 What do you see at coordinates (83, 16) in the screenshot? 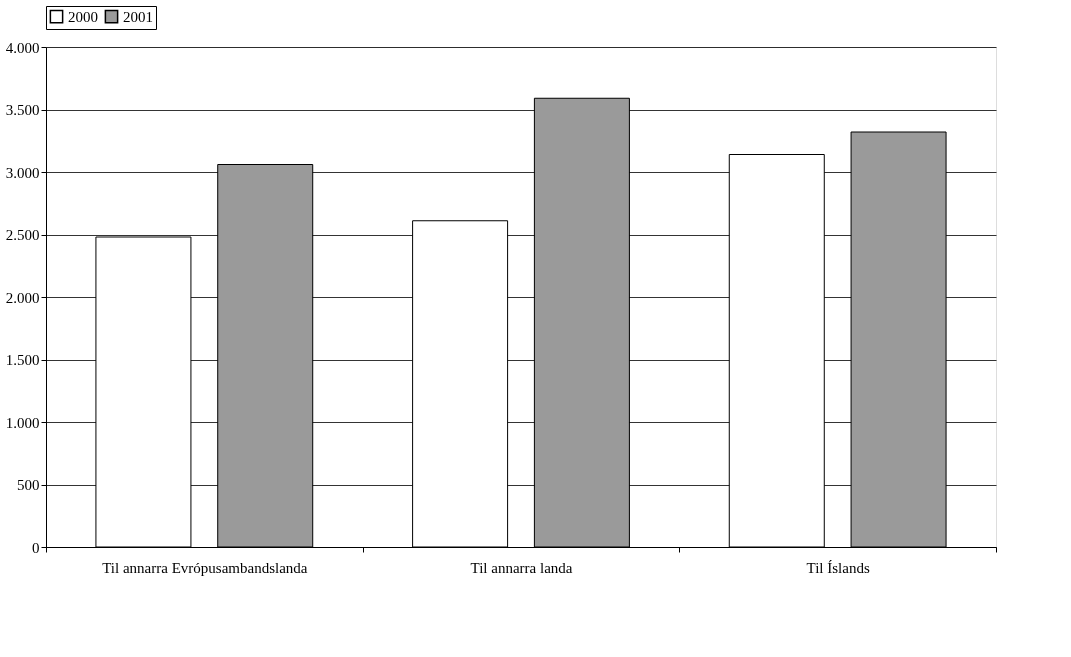
I see `legend-label: 2000` at bounding box center [83, 16].